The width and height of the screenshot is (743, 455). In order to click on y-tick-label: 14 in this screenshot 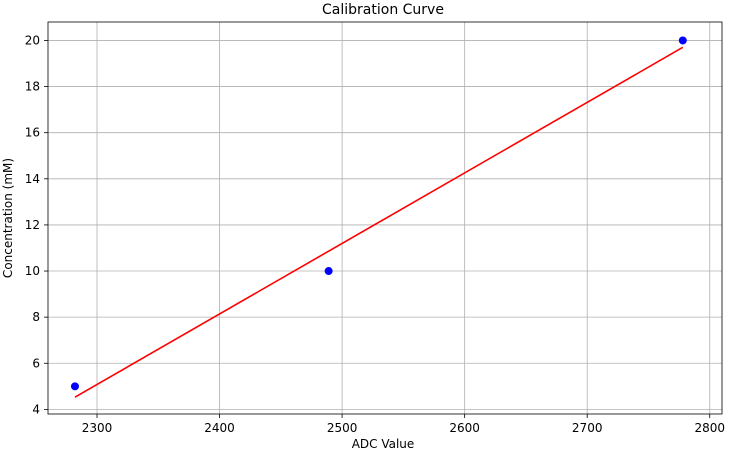, I will do `click(32, 179)`.